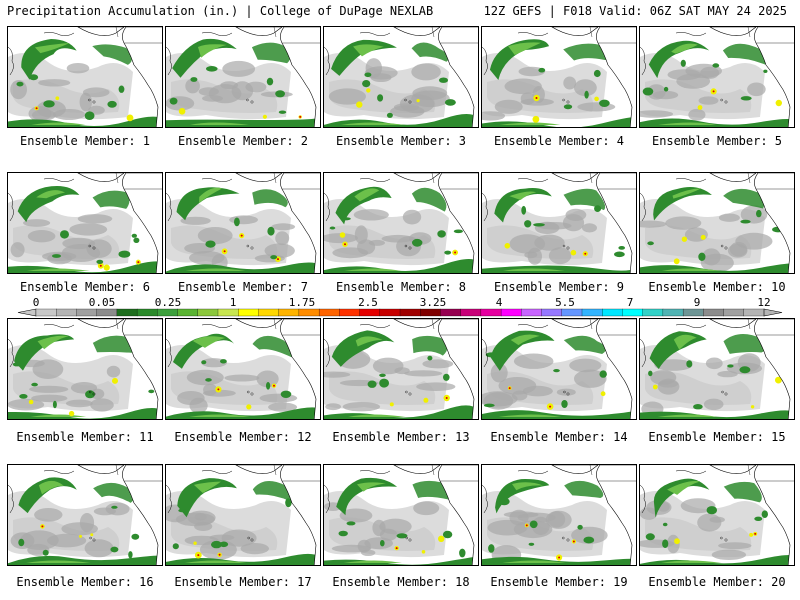  What do you see at coordinates (565, 302) in the screenshot?
I see `colorbar-tick-label: 5.5` at bounding box center [565, 302].